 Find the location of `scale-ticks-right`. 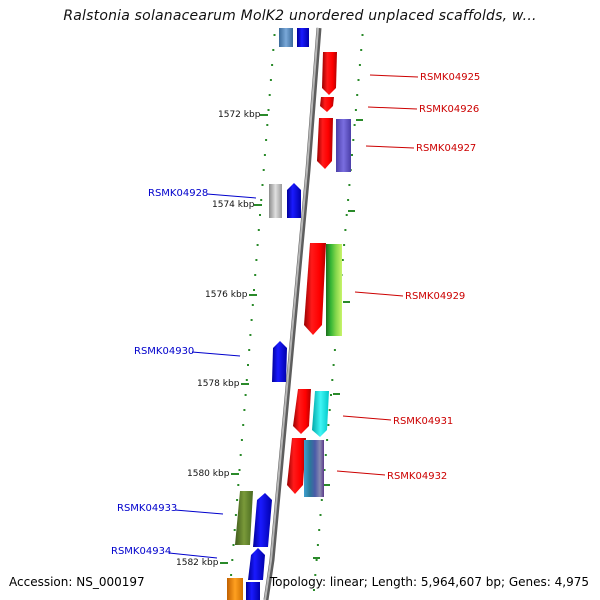

scale-ticks-right is located at coordinates (338, 339).